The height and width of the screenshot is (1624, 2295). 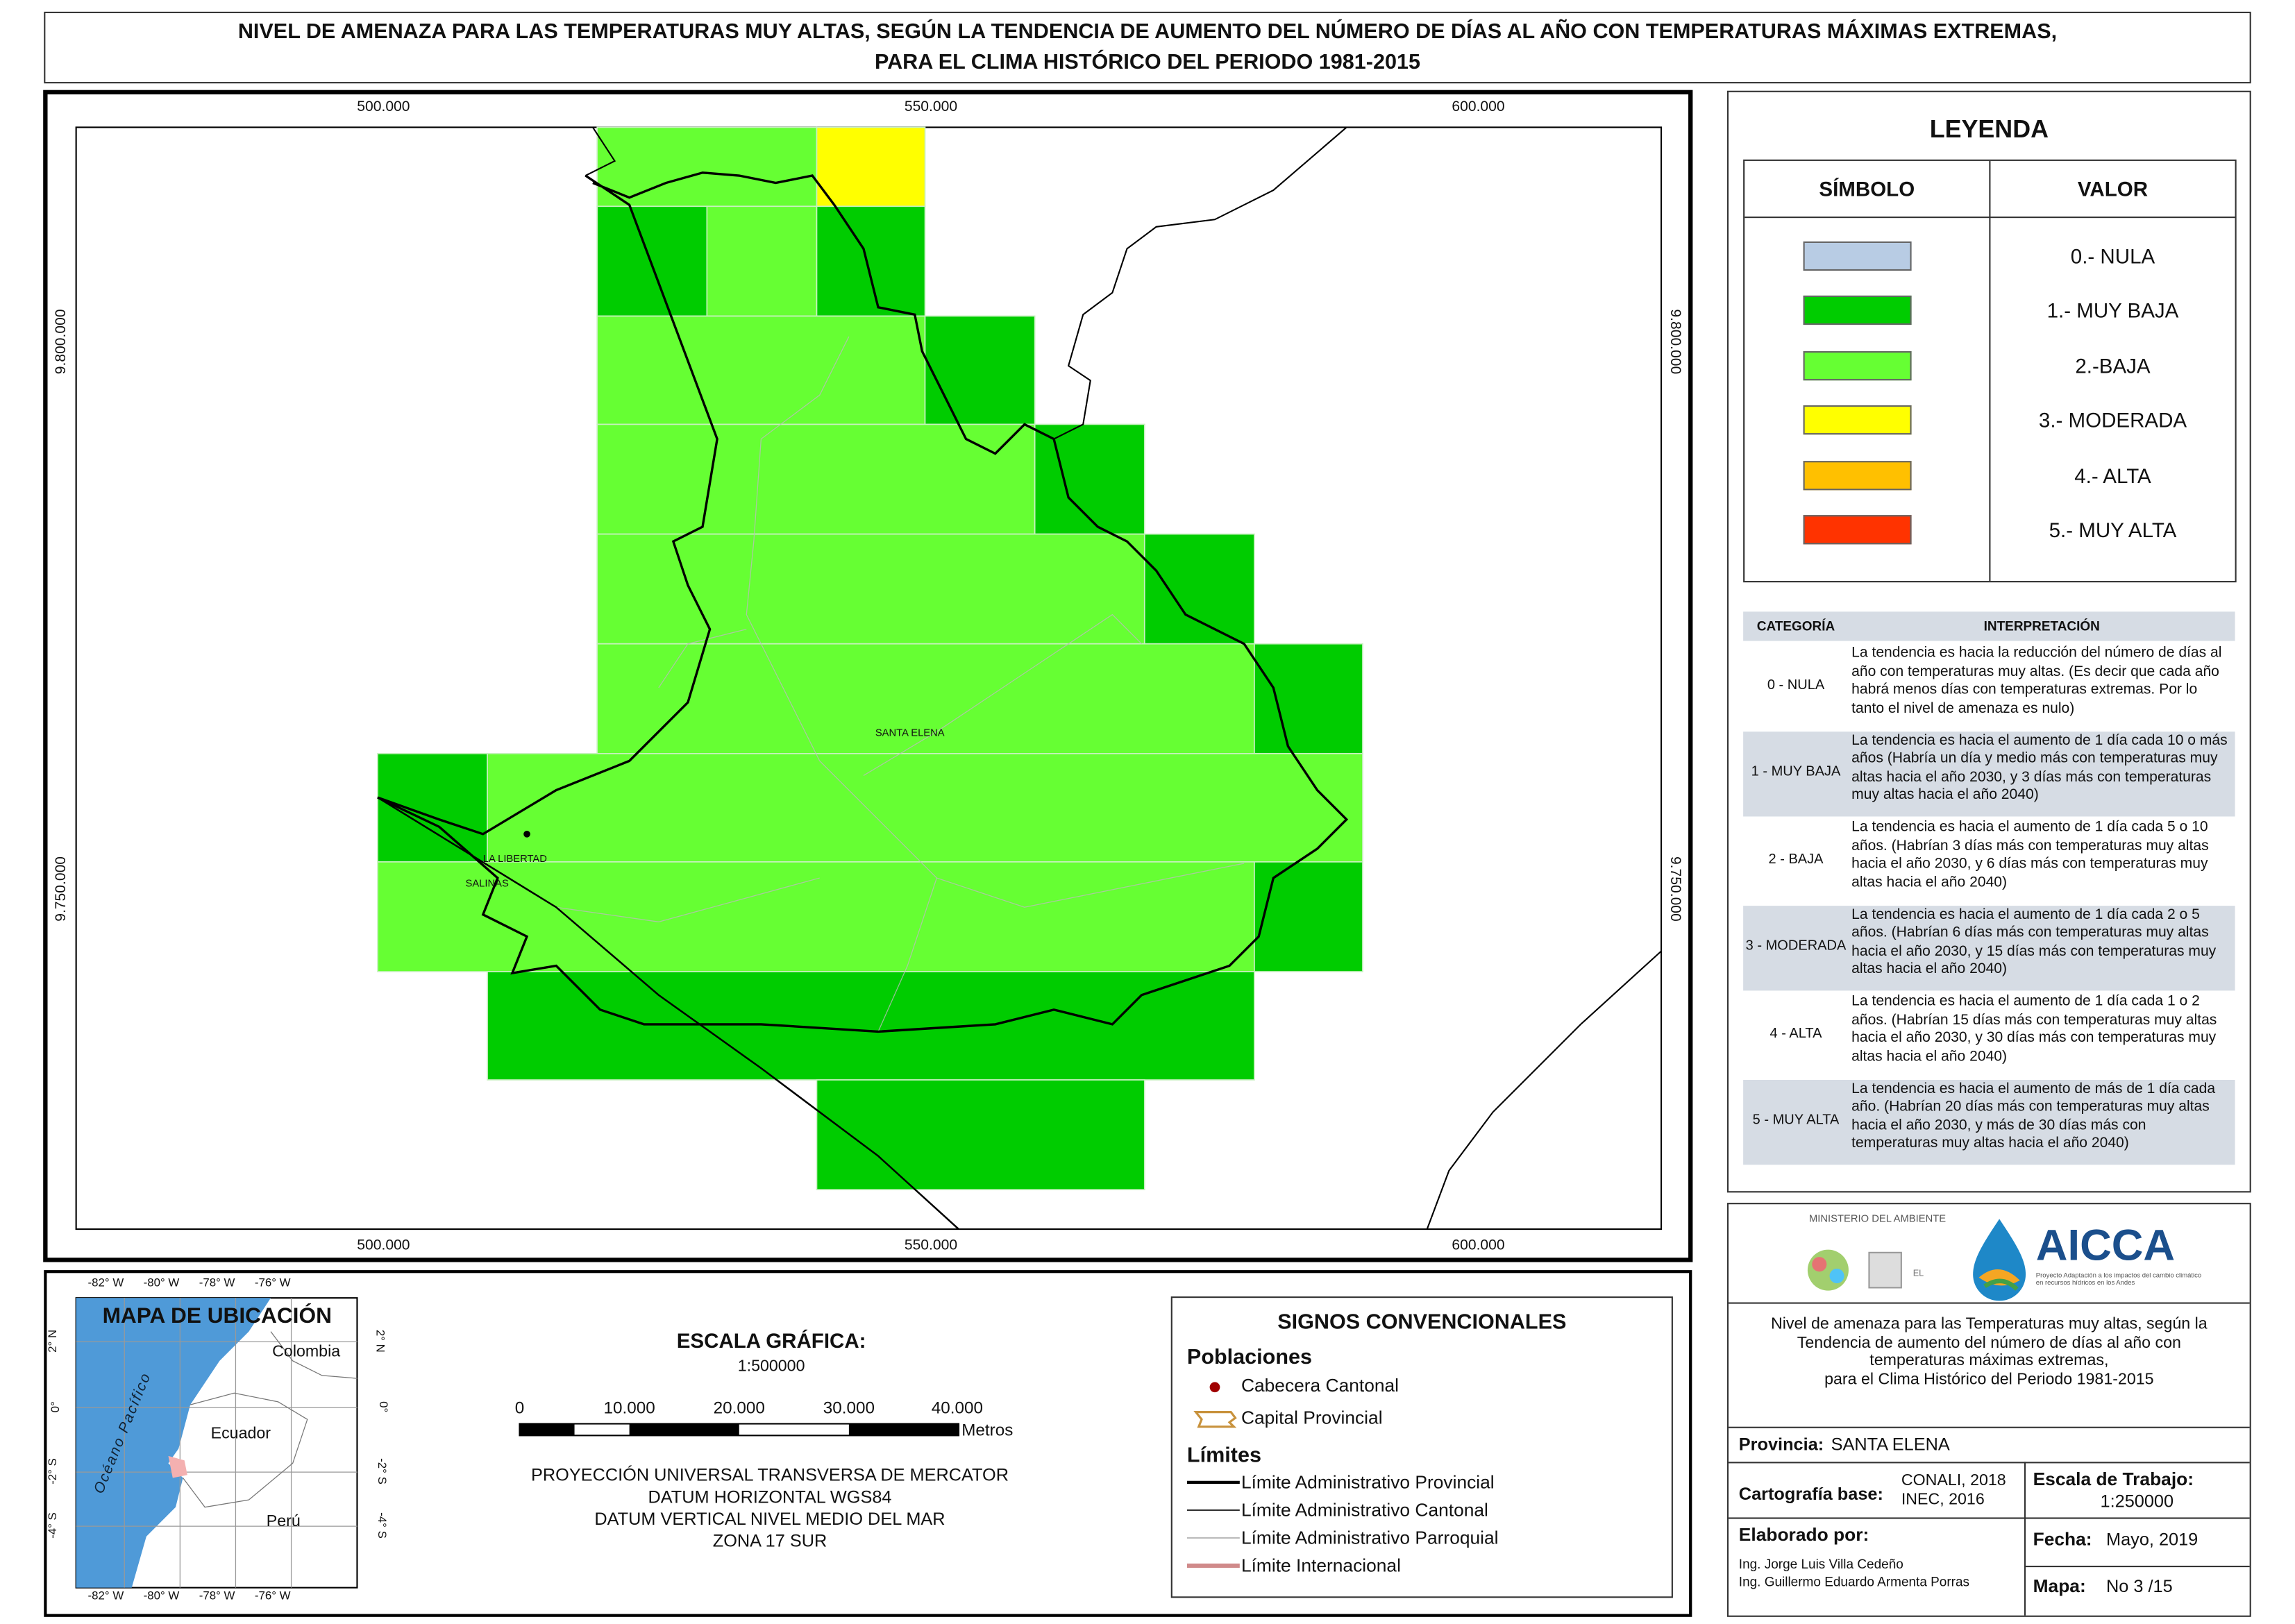 What do you see at coordinates (1867, 189) in the screenshot?
I see `legend-header: SÍMBOLO` at bounding box center [1867, 189].